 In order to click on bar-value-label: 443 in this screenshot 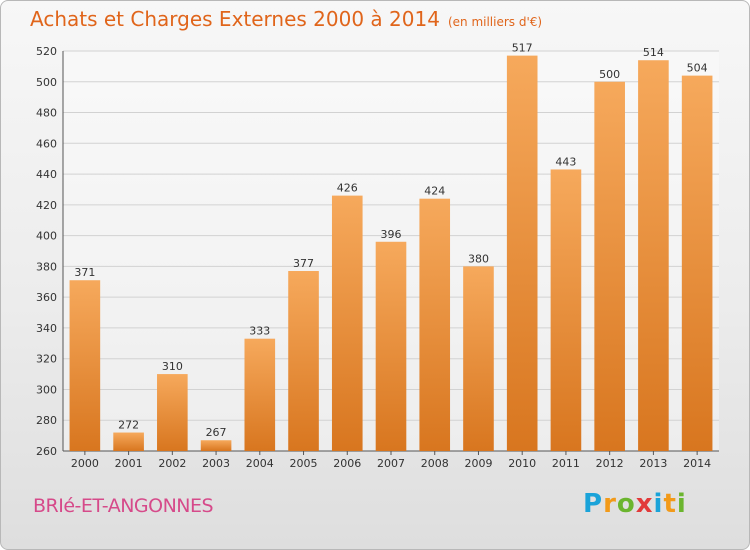, I will do `click(565, 161)`.